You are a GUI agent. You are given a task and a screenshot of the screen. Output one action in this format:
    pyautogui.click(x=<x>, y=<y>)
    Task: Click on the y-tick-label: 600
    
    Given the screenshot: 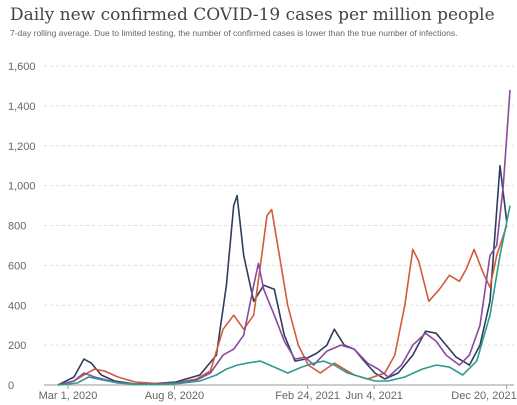 What is the action you would take?
    pyautogui.click(x=17, y=266)
    